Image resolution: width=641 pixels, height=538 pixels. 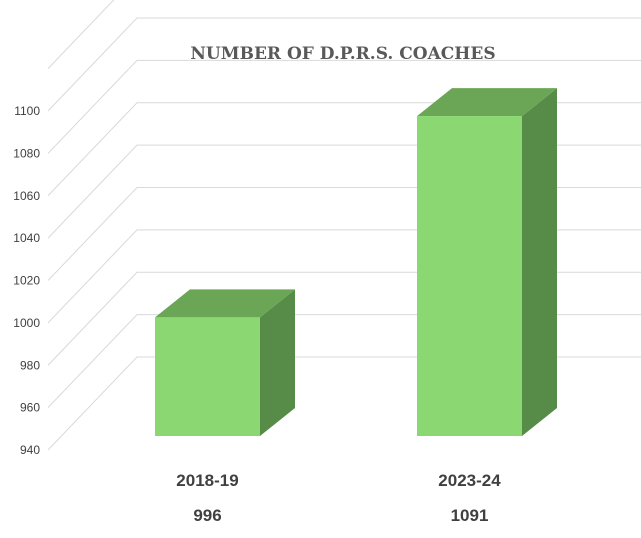 I want to click on gridline, so click(x=81, y=34).